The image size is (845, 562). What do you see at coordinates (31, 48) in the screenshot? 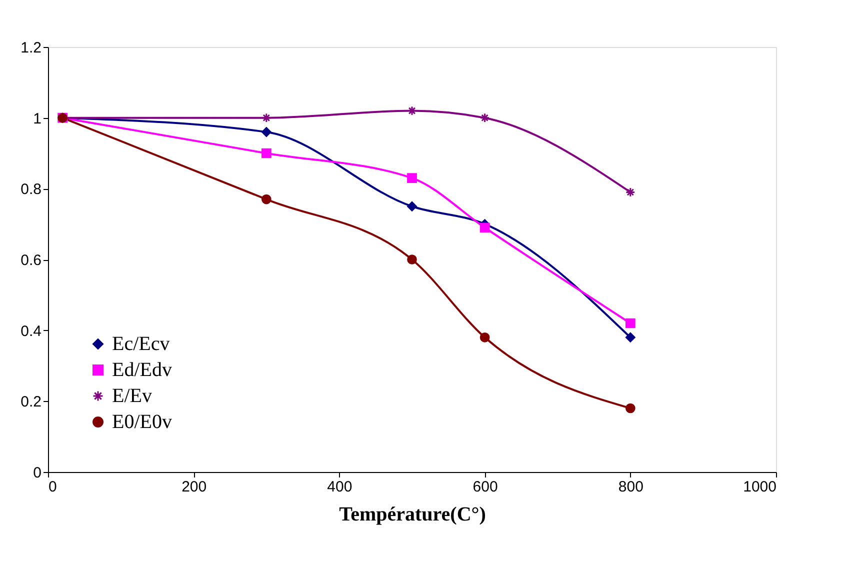
I see `y-tick-label: 1.2` at bounding box center [31, 48].